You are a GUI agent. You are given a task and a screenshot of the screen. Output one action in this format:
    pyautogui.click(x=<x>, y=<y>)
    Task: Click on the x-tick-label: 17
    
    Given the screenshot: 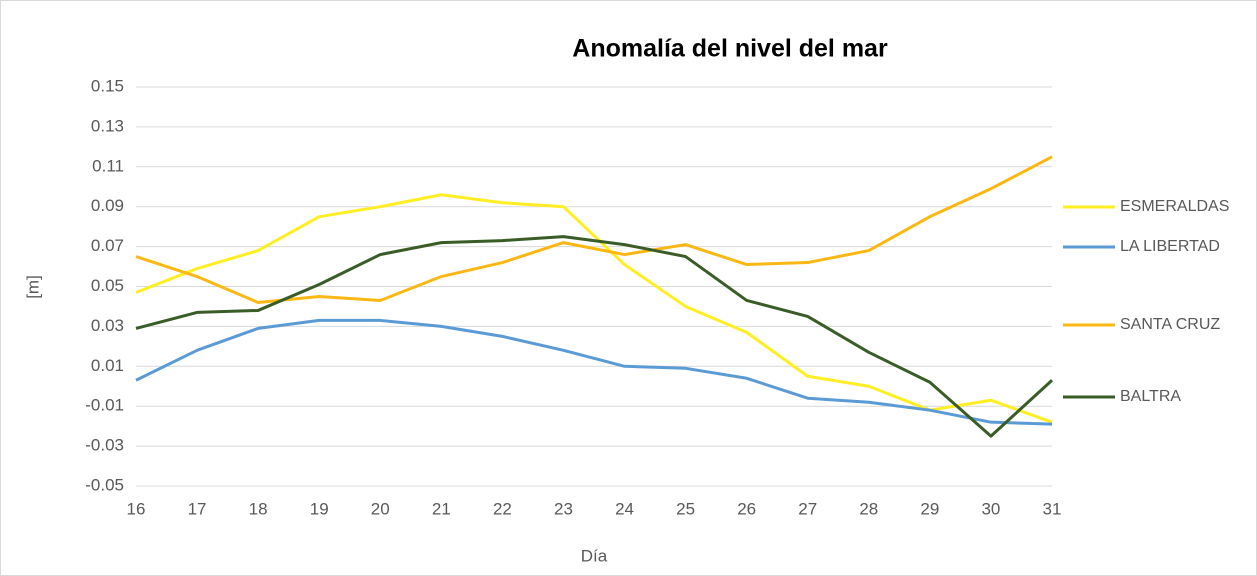 What is the action you would take?
    pyautogui.click(x=197, y=508)
    